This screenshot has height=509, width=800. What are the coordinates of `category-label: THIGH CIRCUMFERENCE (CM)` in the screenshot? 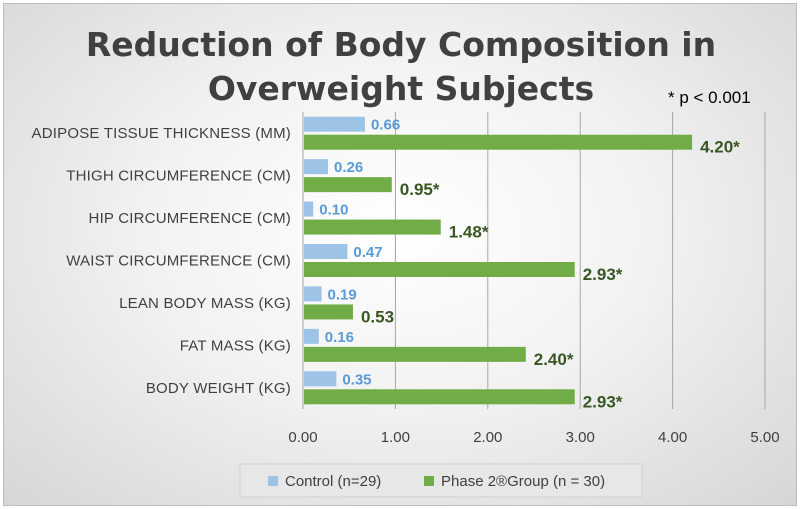 It's located at (178, 176).